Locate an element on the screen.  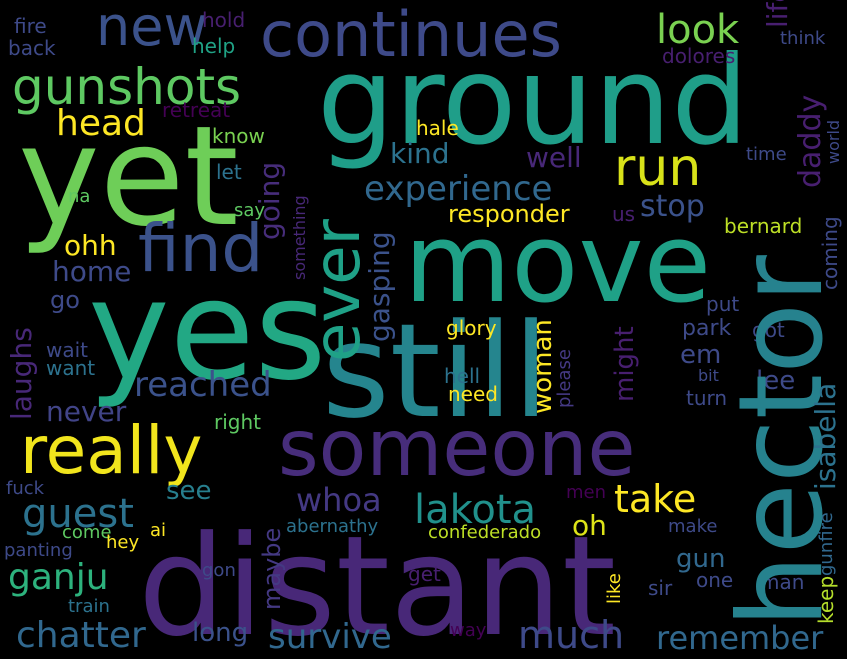
word-know: know is located at coordinates (238, 136).